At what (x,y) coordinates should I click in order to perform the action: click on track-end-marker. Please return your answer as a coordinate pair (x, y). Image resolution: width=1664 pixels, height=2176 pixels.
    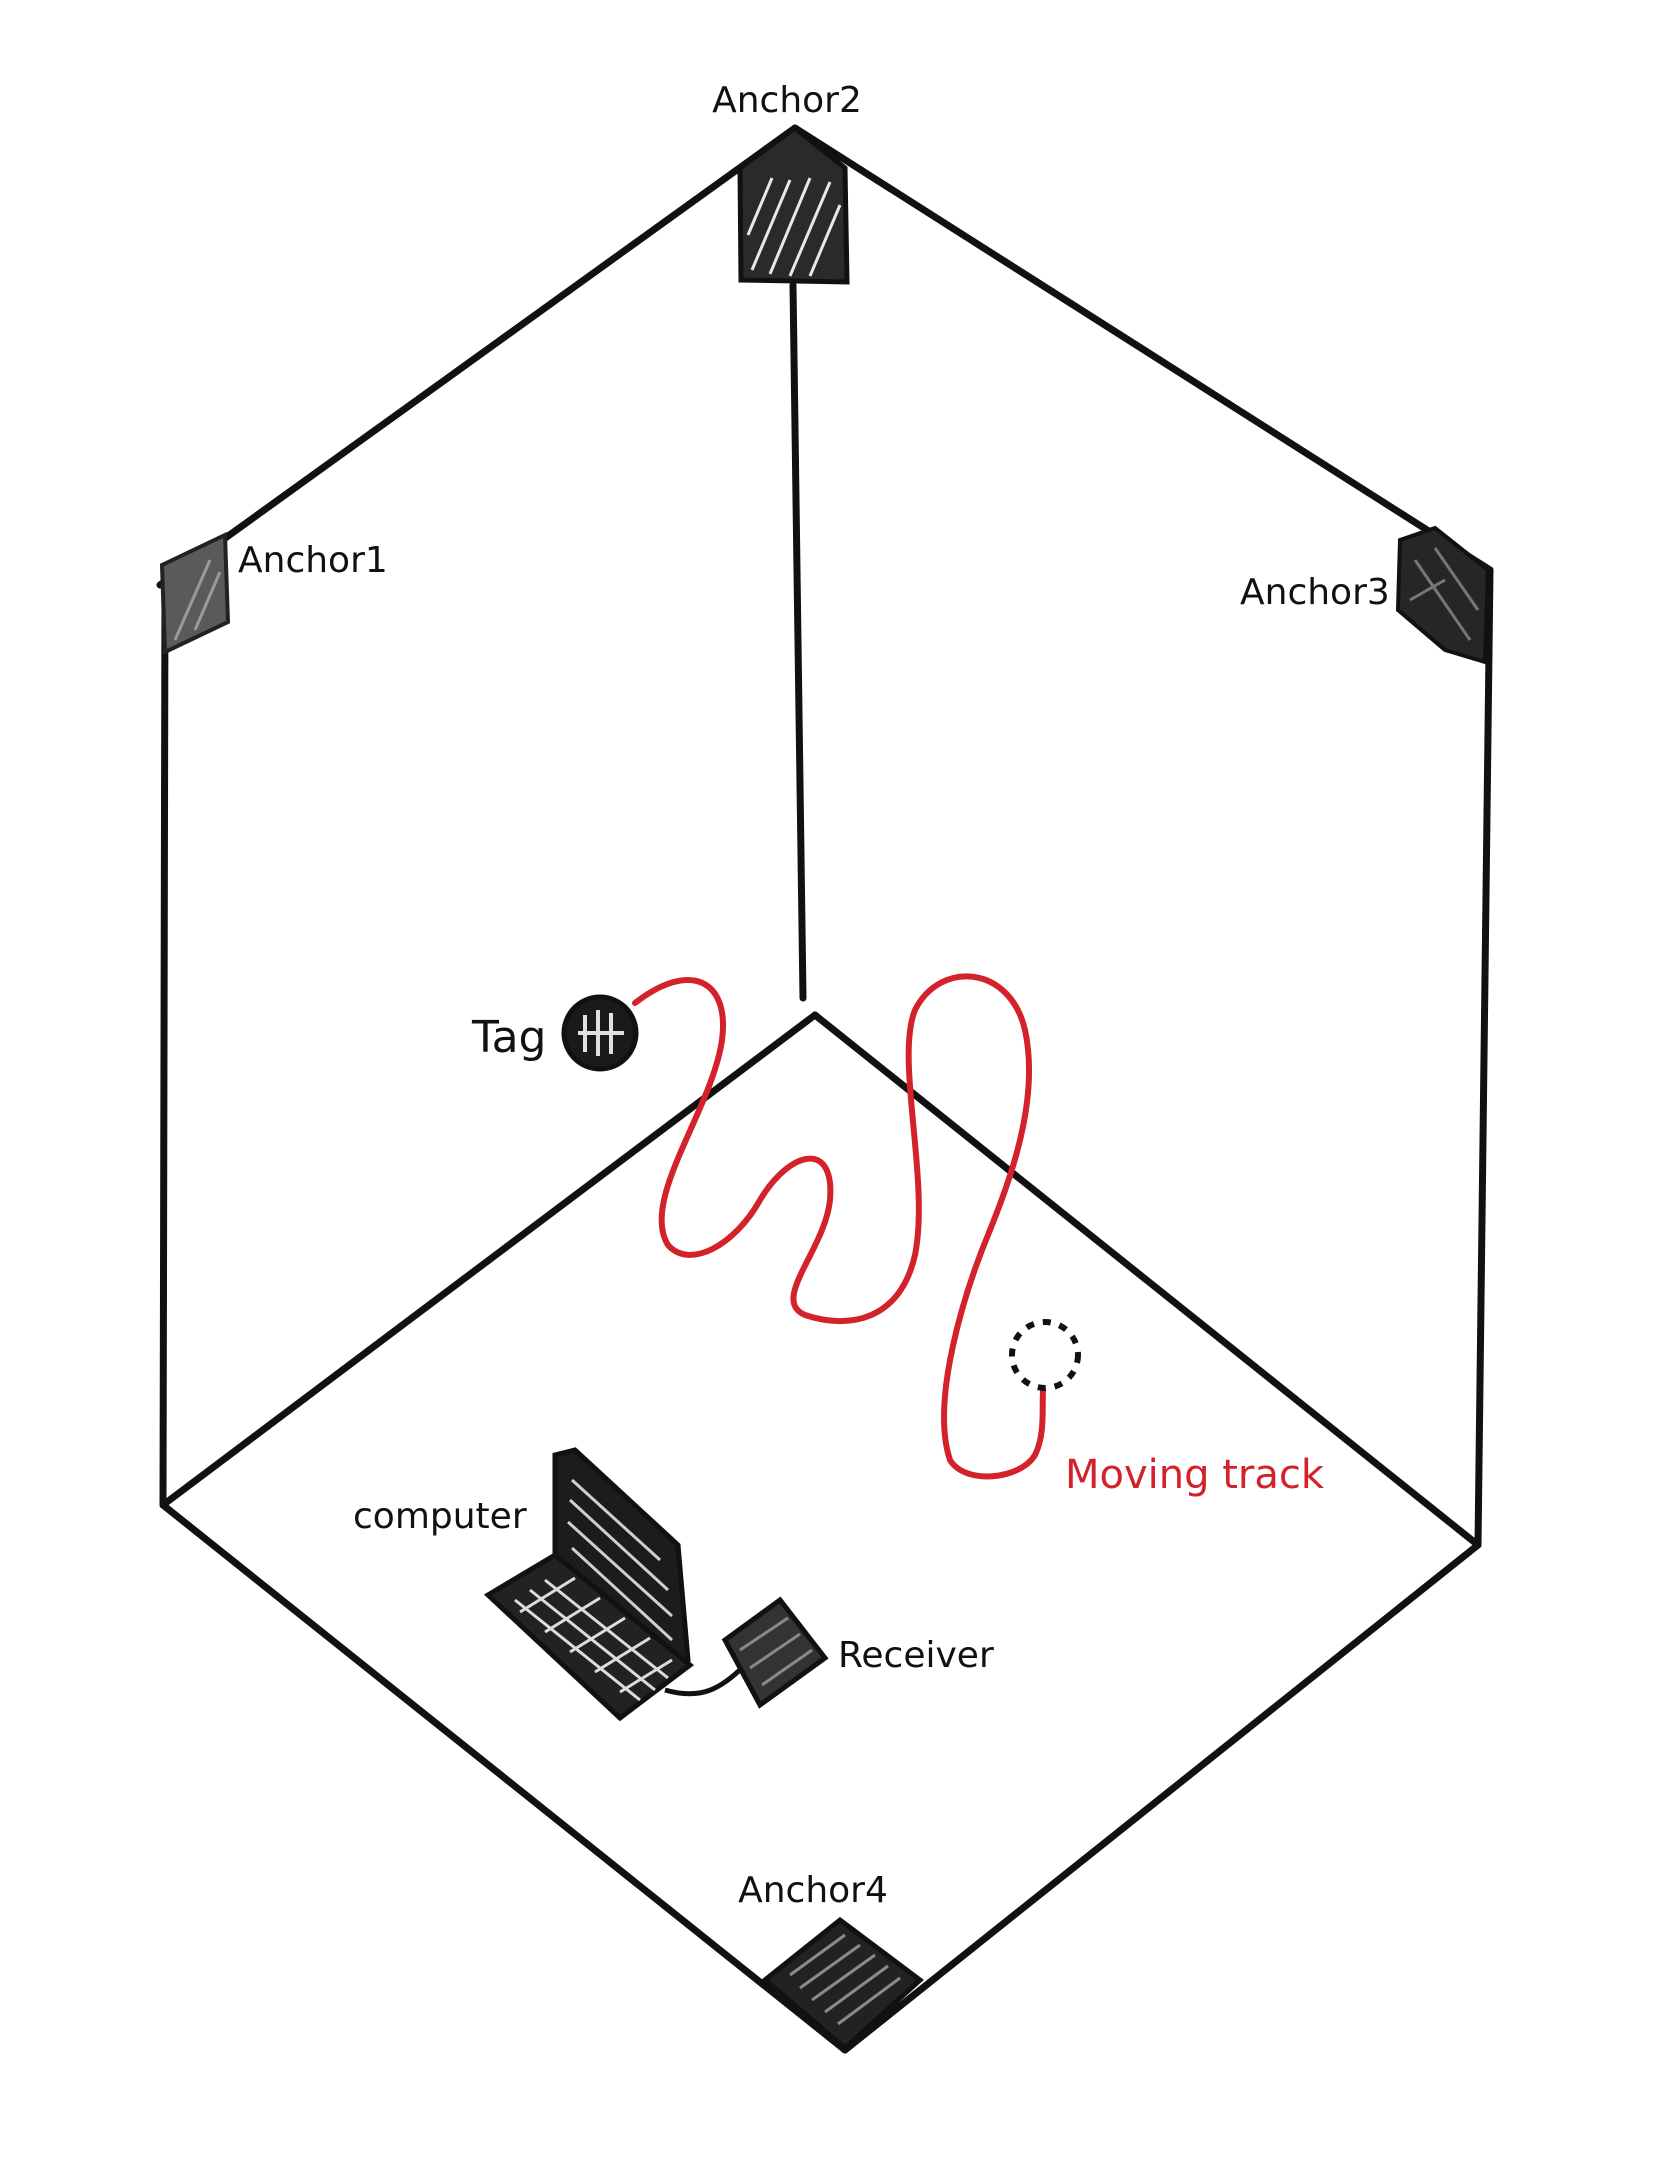
    Looking at the image, I should click on (1045, 1355).